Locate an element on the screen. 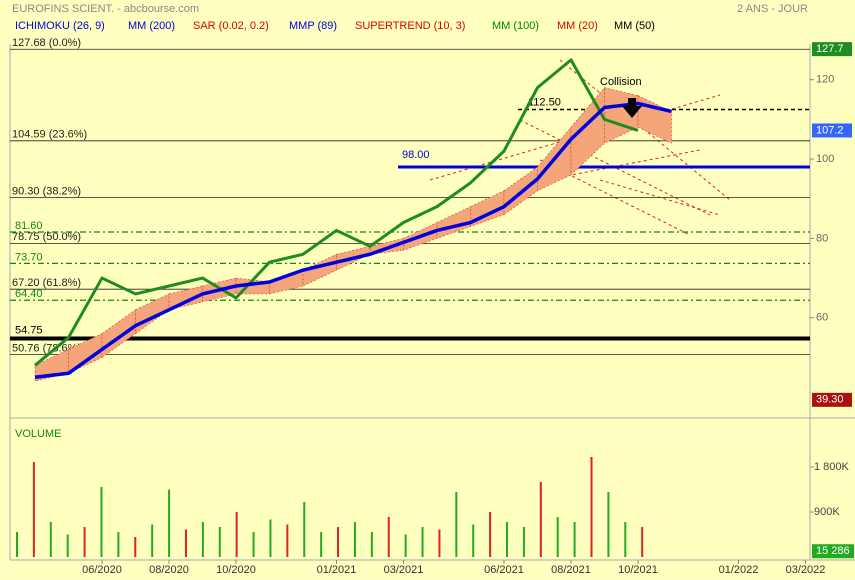 This screenshot has height=580, width=855. x-tick-label: 08/2021 is located at coordinates (571, 570).